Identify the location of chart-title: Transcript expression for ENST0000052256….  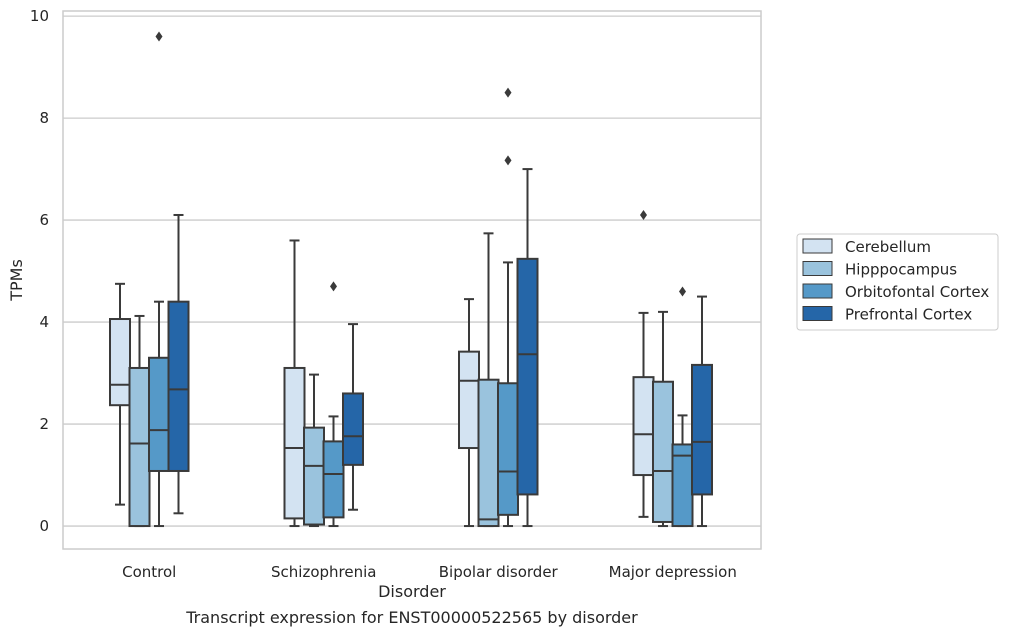
(411, 617).